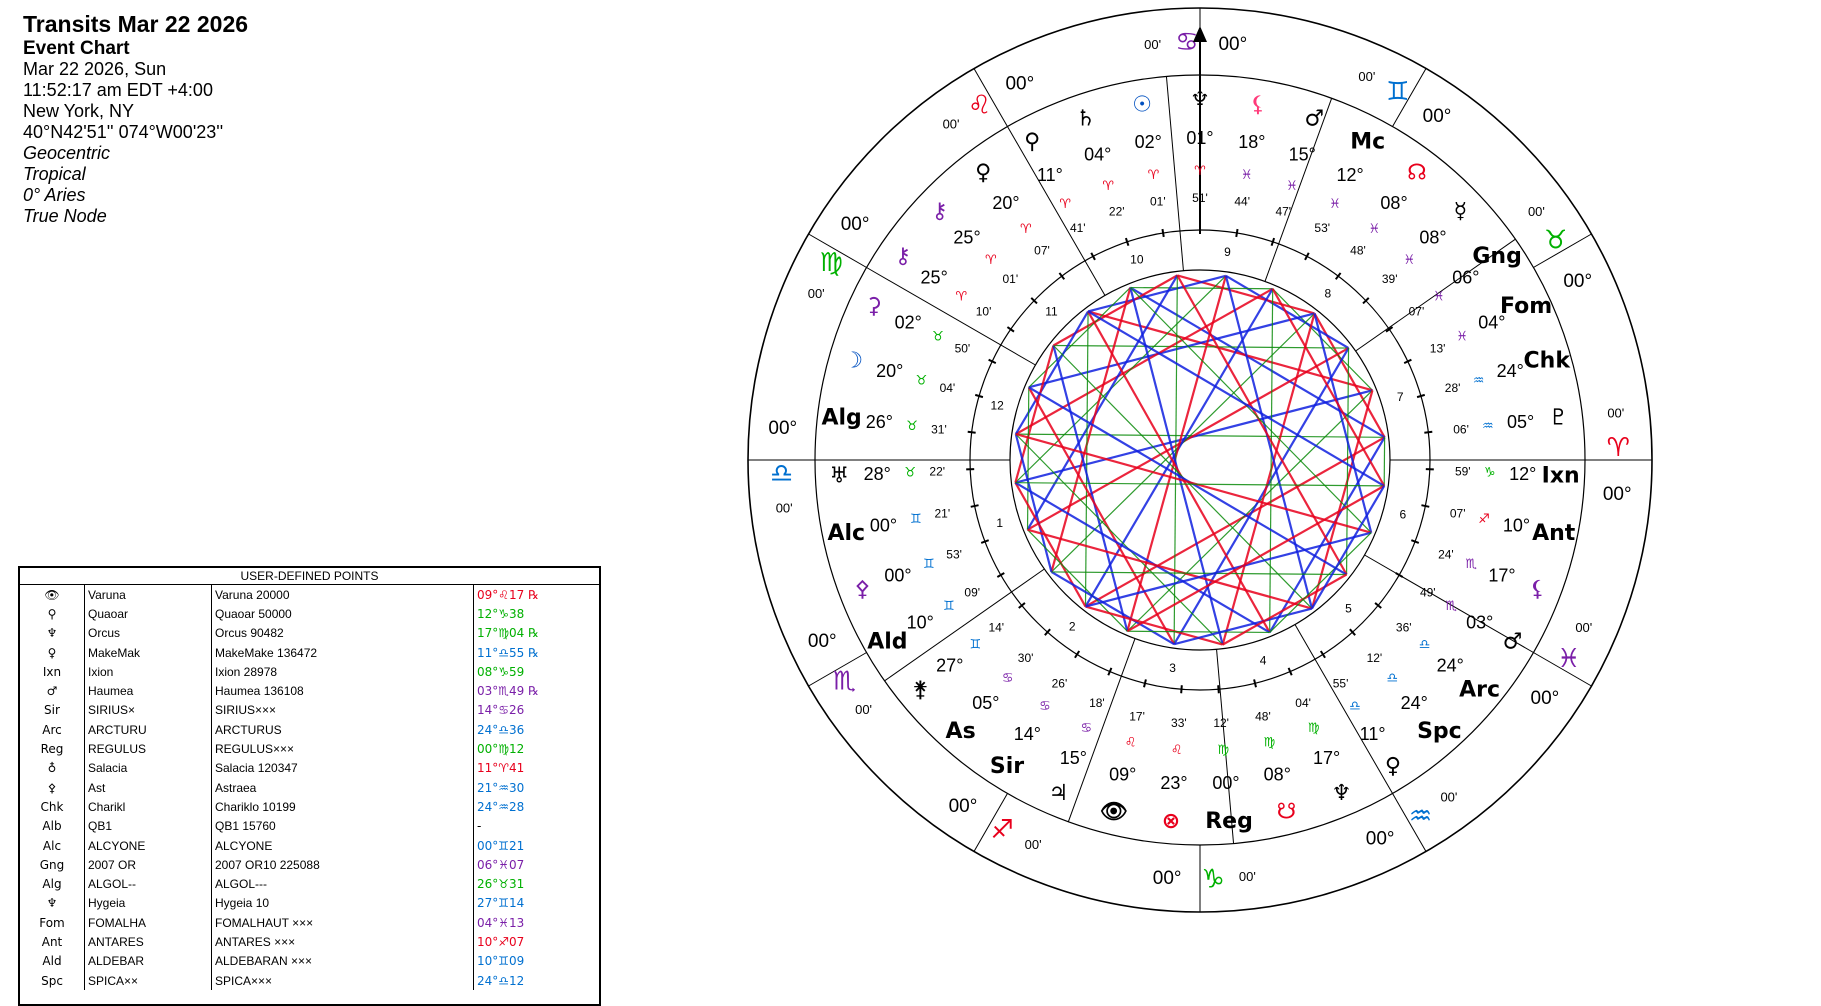 This screenshot has width=1821, height=1006. I want to click on wheel-ring, so click(1200, 460).